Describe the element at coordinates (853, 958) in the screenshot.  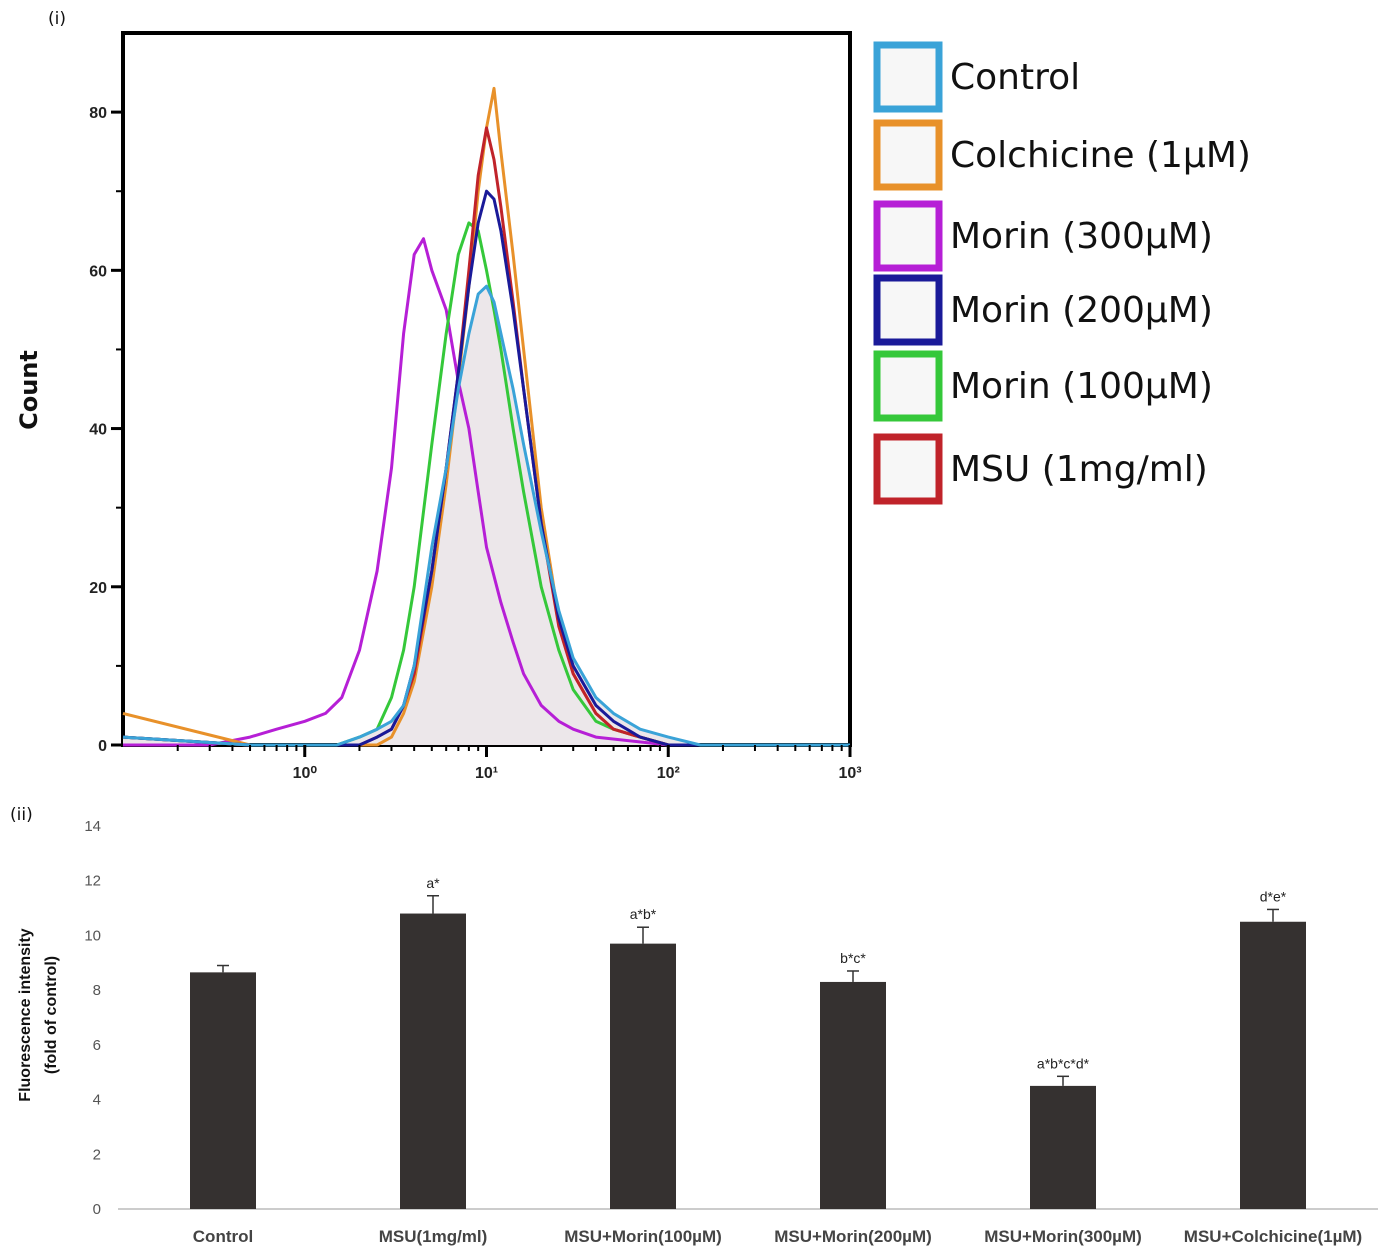
I see `significance-label: b*c*` at that location.